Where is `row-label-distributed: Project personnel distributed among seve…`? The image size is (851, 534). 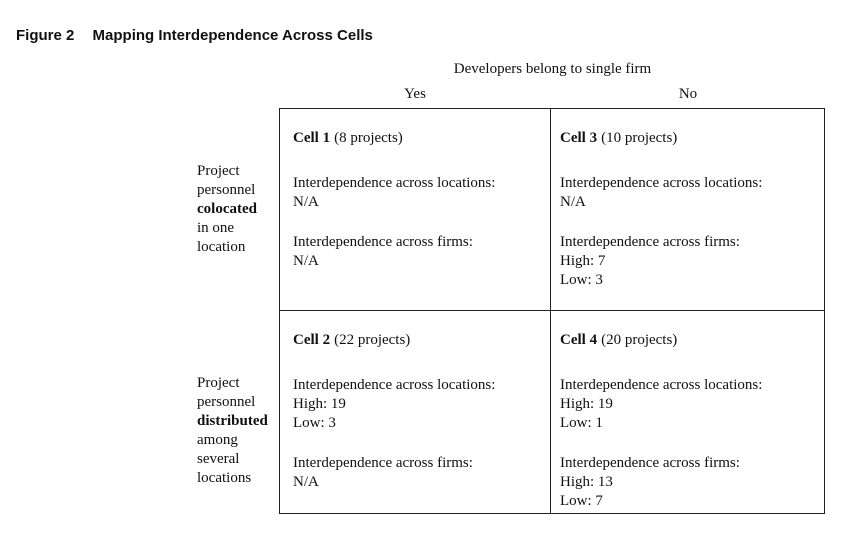 row-label-distributed: Project personnel distributed among seve… is located at coordinates (239, 431).